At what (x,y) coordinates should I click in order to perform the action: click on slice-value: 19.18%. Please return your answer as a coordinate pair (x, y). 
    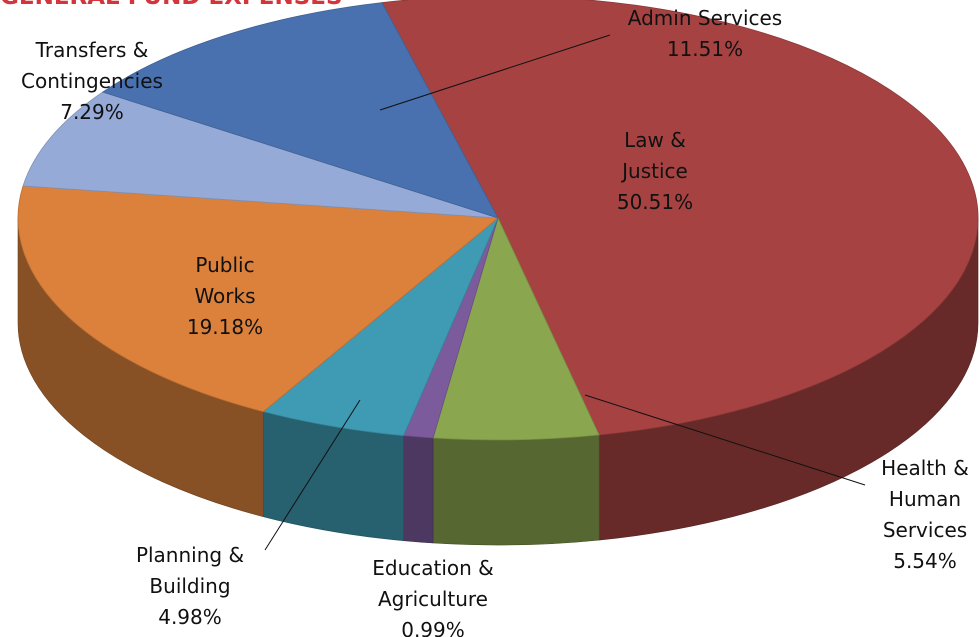
    Looking at the image, I should click on (225, 327).